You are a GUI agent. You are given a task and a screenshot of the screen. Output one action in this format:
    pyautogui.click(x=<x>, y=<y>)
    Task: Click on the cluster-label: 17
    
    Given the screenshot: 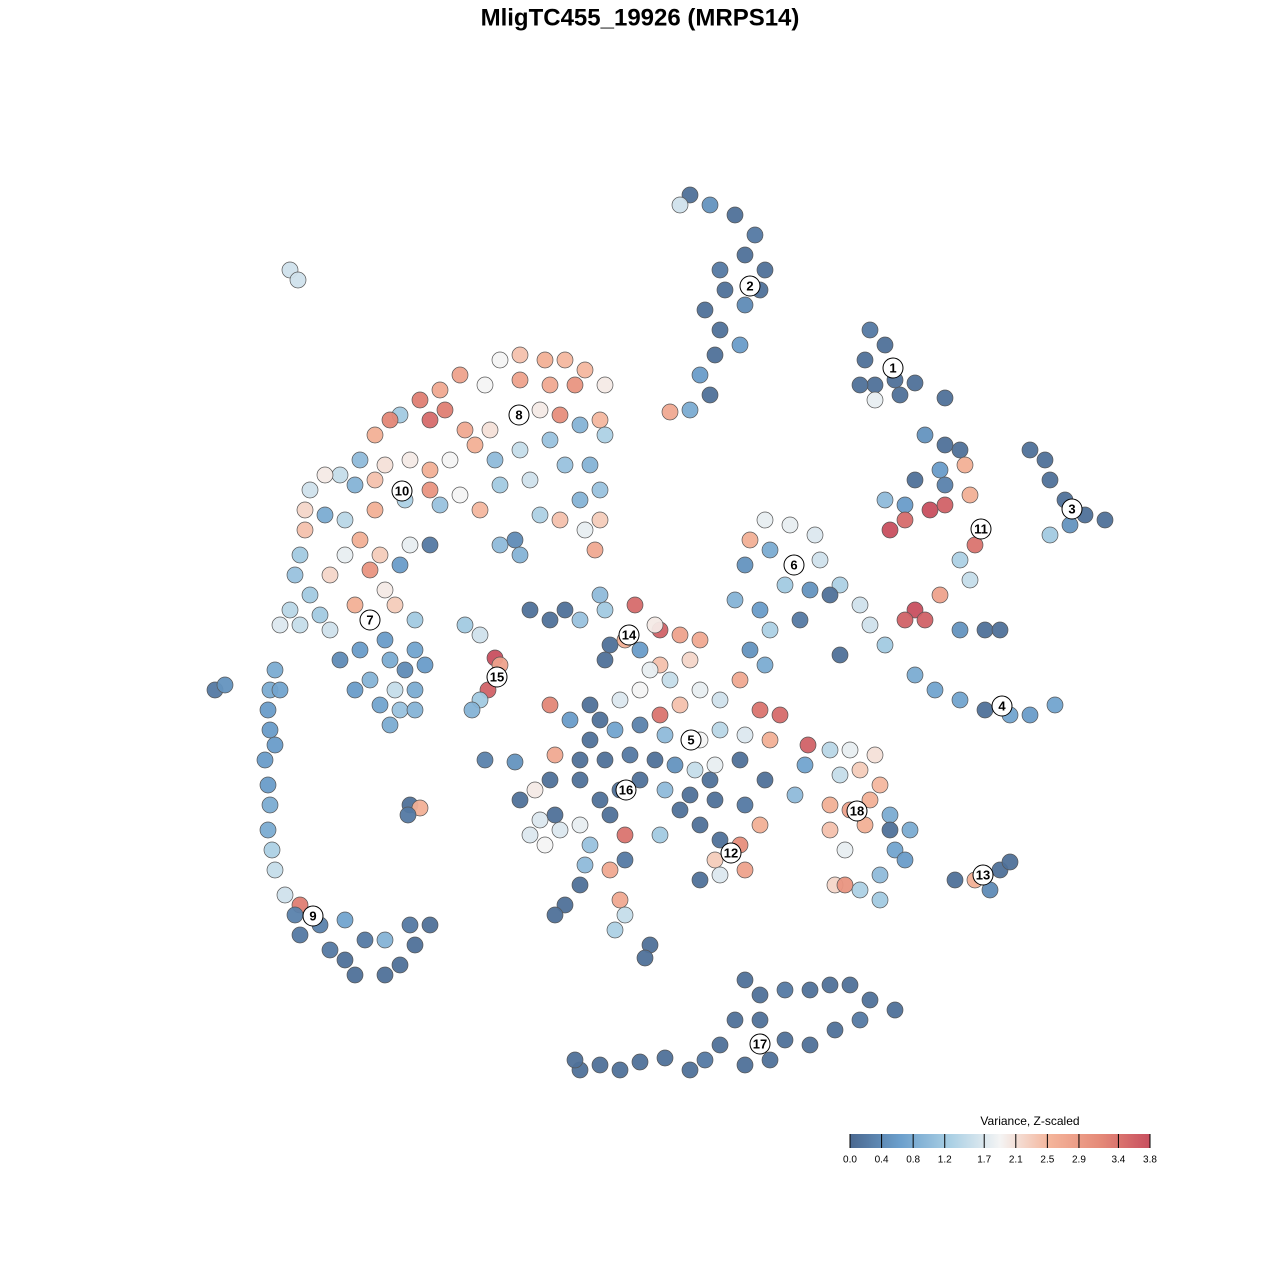 What is the action you would take?
    pyautogui.click(x=760, y=1043)
    